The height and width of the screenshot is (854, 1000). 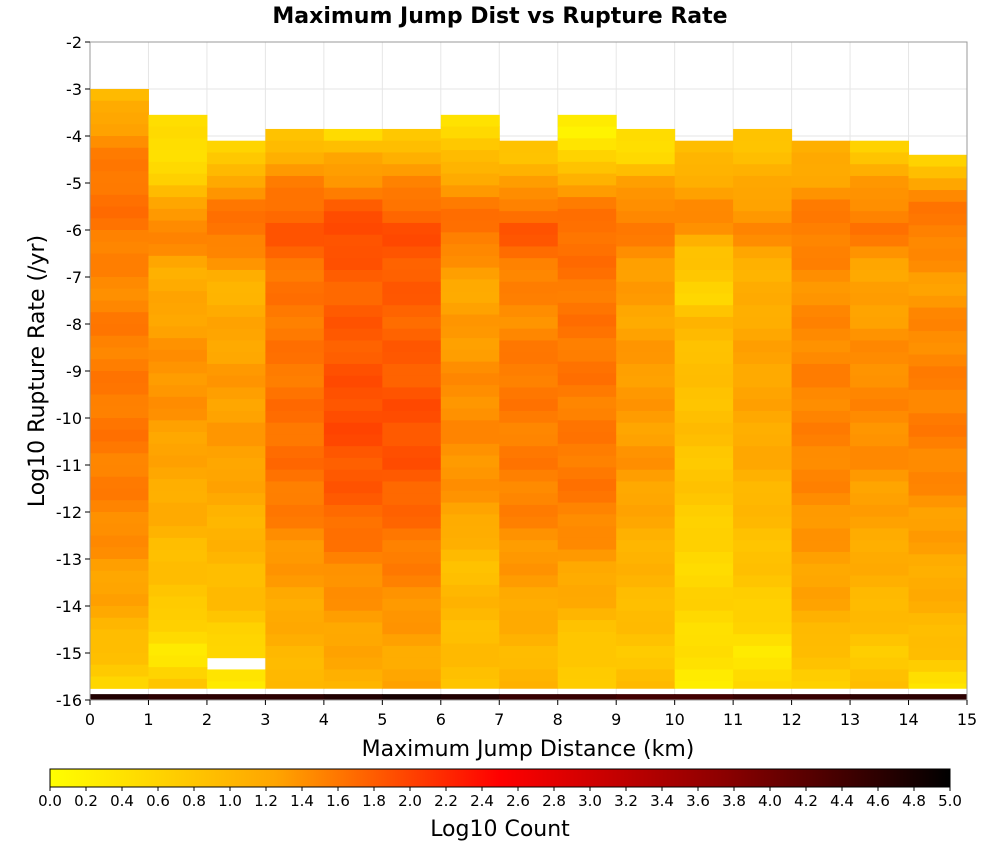 What do you see at coordinates (382, 719) in the screenshot?
I see `x-tick-label: 5` at bounding box center [382, 719].